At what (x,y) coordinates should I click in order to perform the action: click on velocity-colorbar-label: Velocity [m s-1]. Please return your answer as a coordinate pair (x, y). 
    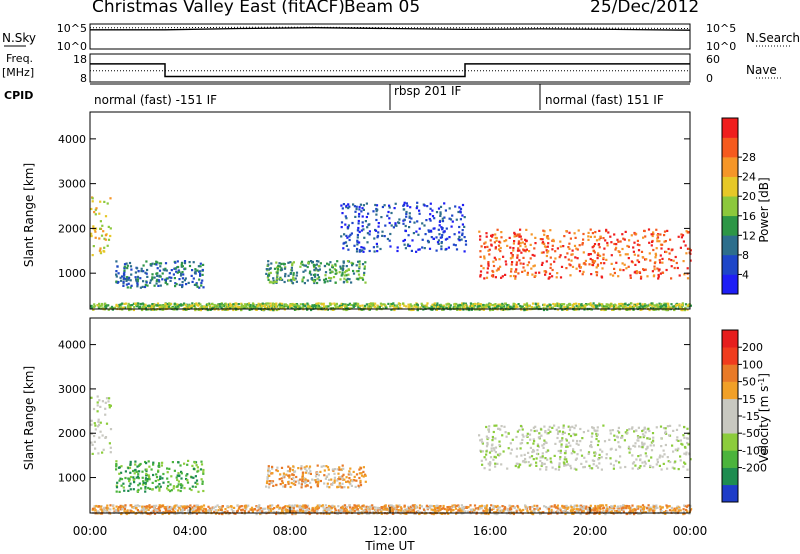
    Looking at the image, I should click on (764, 418).